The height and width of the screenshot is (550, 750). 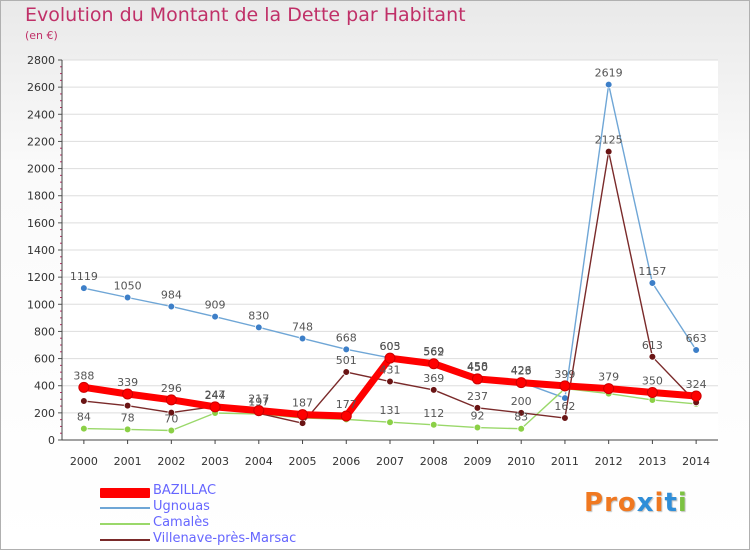 What do you see at coordinates (652, 271) in the screenshot?
I see `data-label: 1157` at bounding box center [652, 271].